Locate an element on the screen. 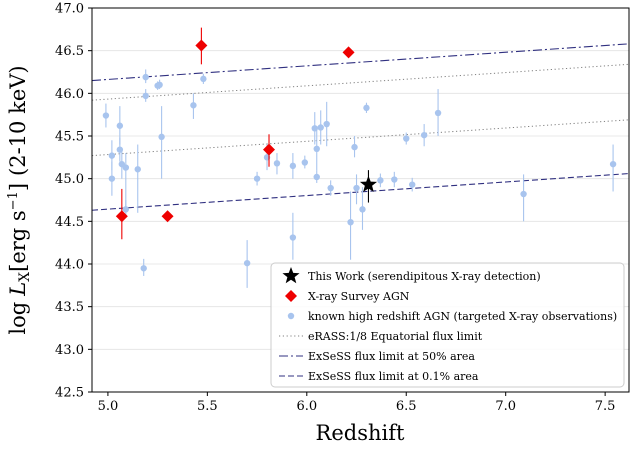  legend-circle-icon is located at coordinates (291, 316).